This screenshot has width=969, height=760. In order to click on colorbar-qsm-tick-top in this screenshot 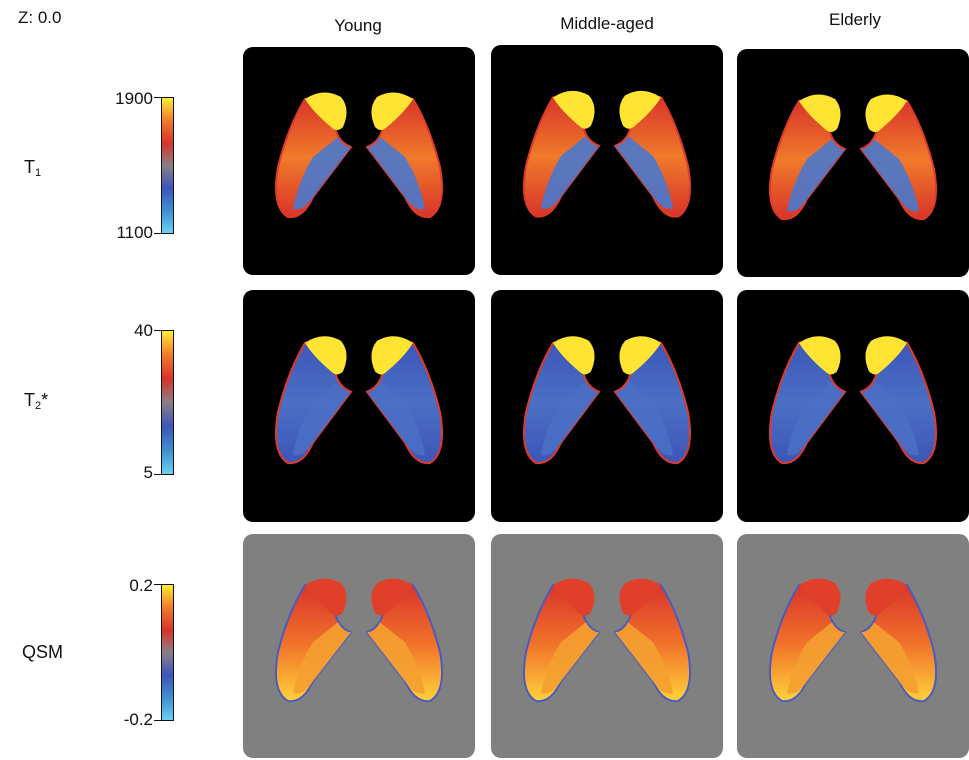, I will do `click(157, 584)`.